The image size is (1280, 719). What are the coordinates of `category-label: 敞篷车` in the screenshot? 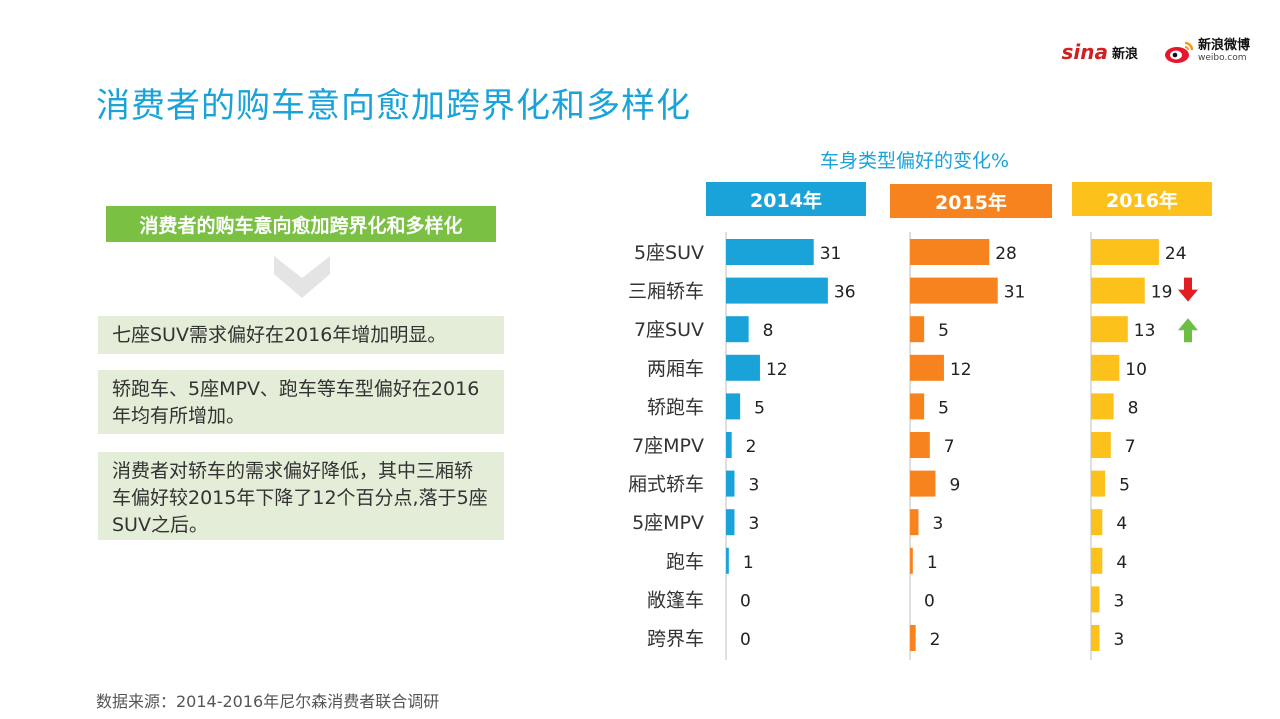 It's located at (675, 600).